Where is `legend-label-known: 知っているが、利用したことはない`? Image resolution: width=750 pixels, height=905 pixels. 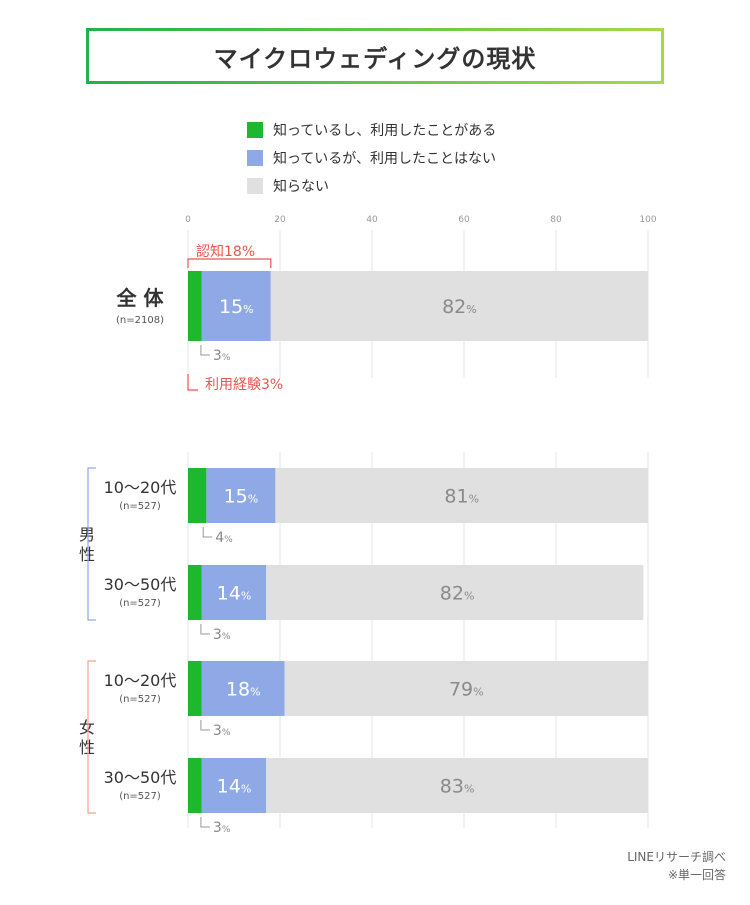 legend-label-known: 知っているが、利用したことはない is located at coordinates (385, 159).